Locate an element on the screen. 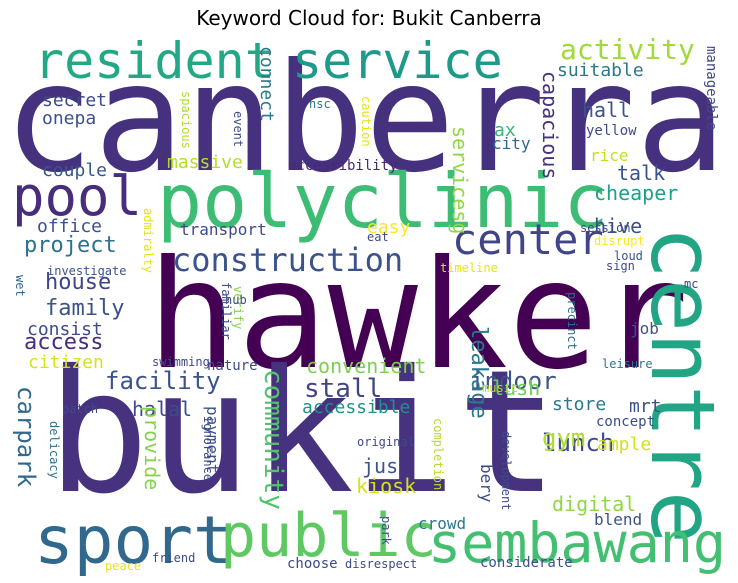  word-disrespect: disrespect is located at coordinates (381, 564).